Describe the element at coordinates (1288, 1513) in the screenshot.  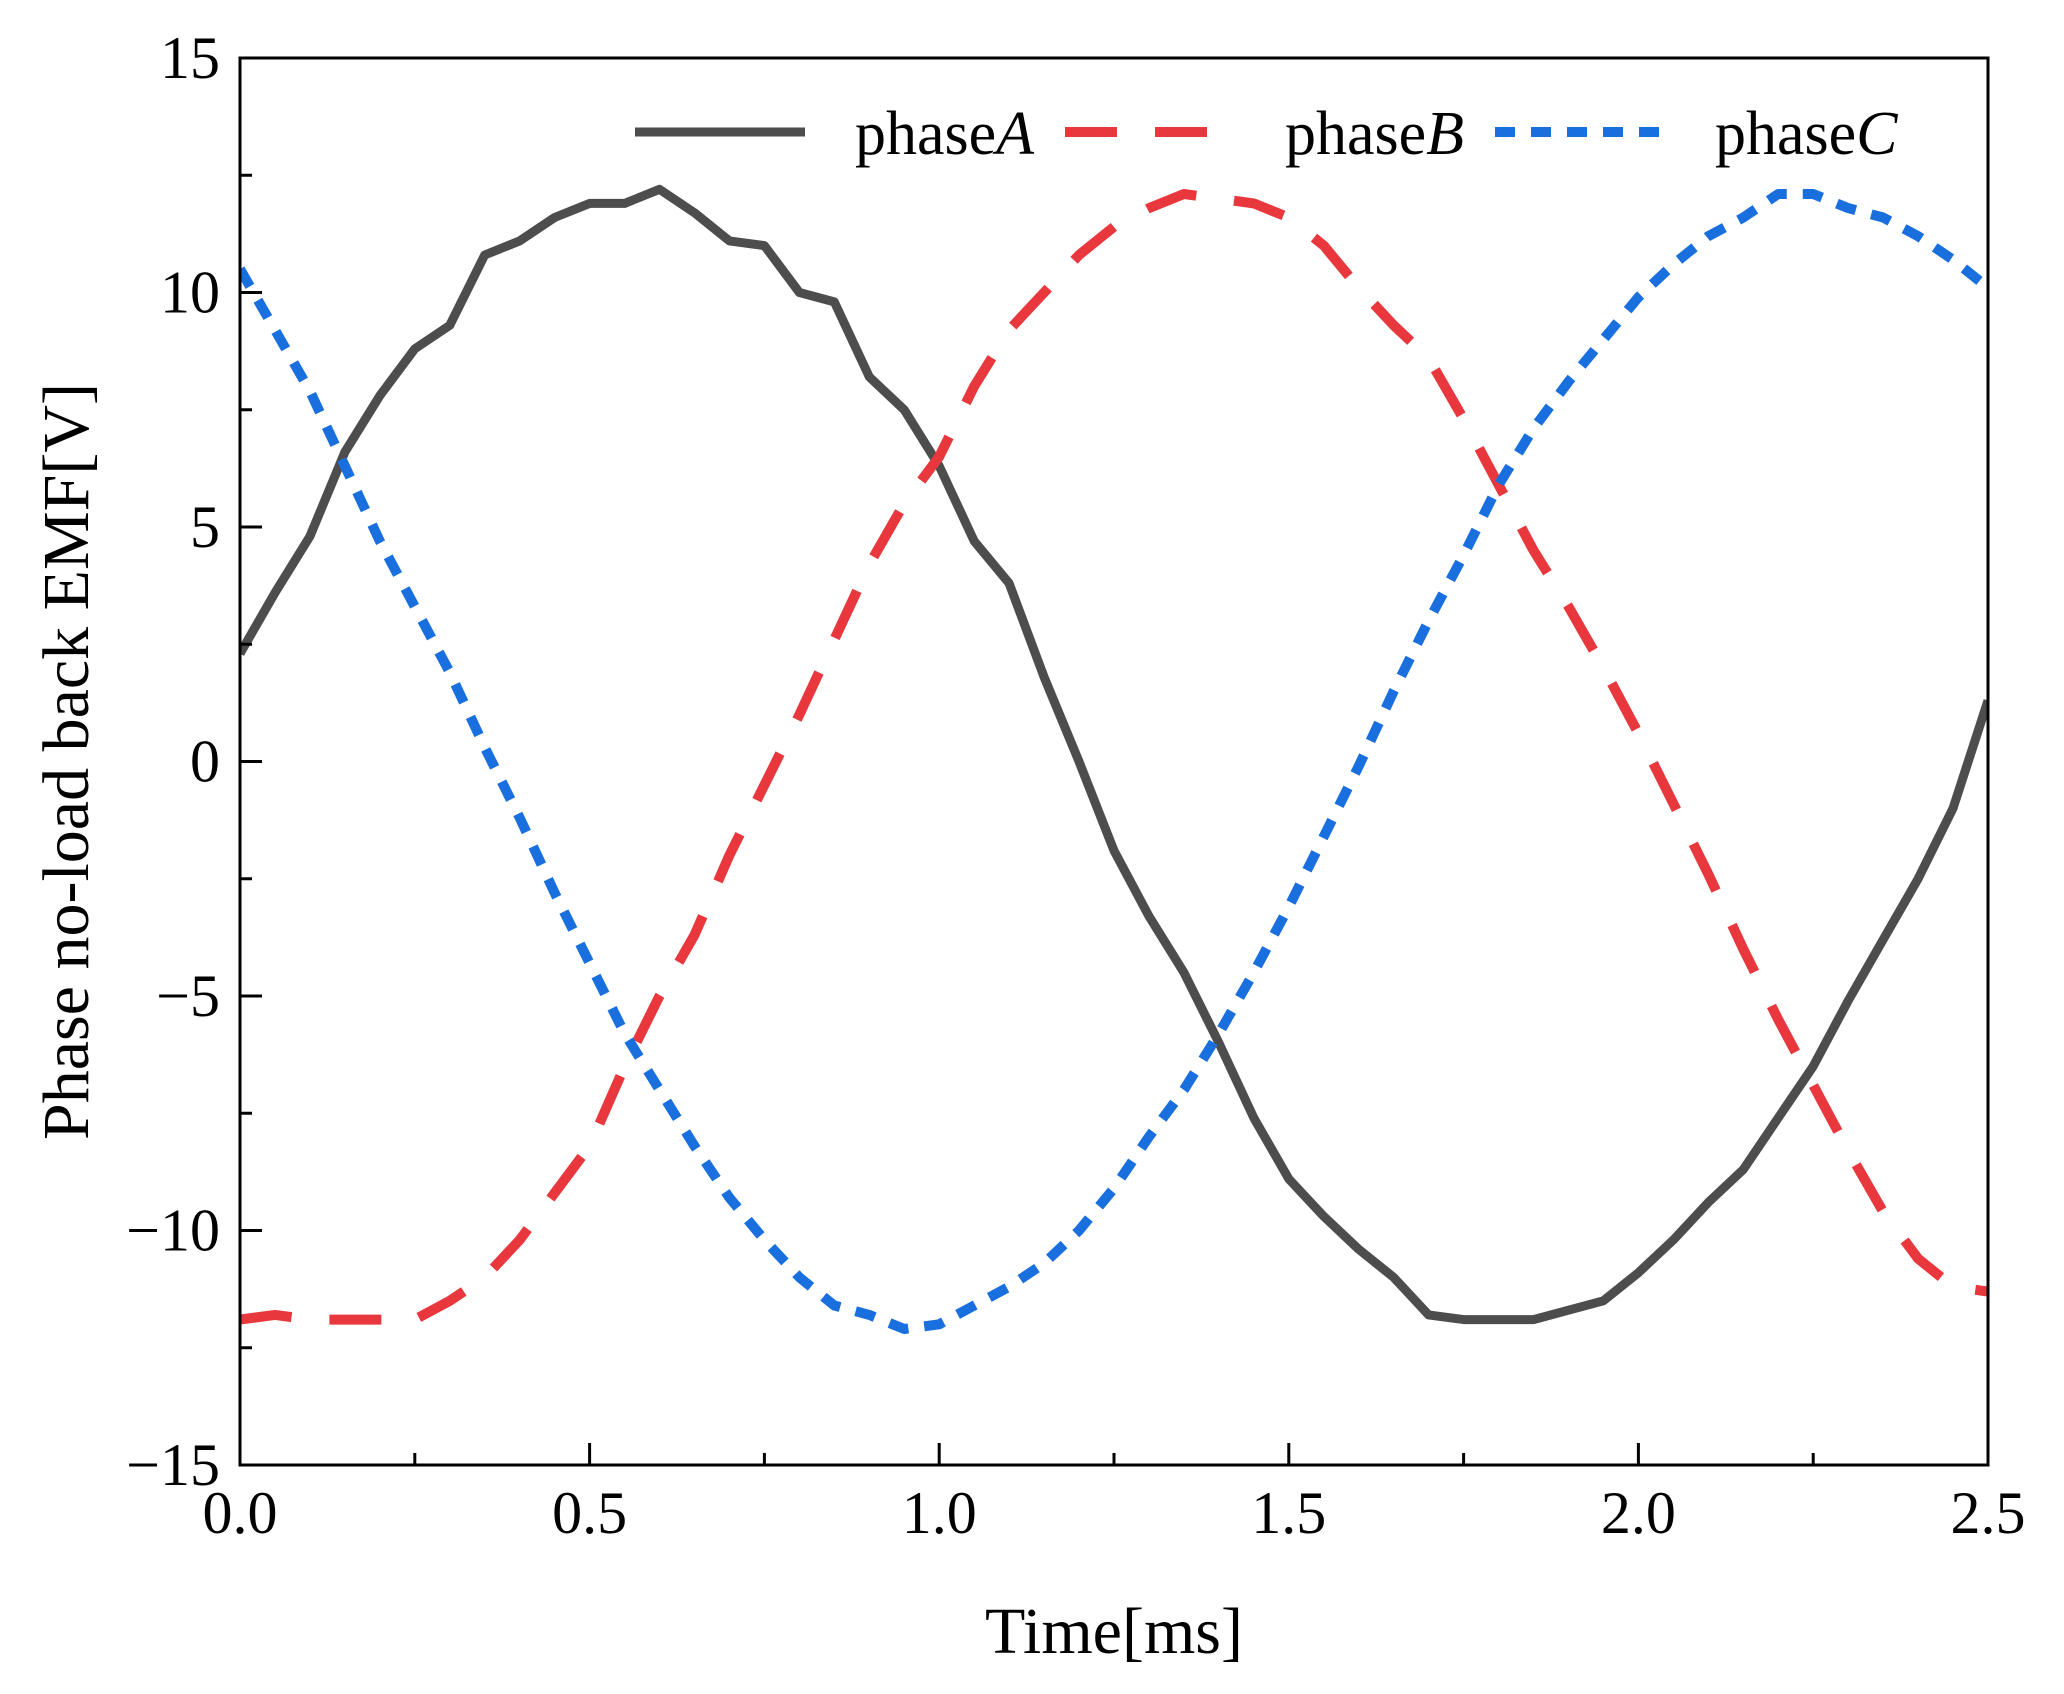
I see `x-tick-label: 1.5` at that location.